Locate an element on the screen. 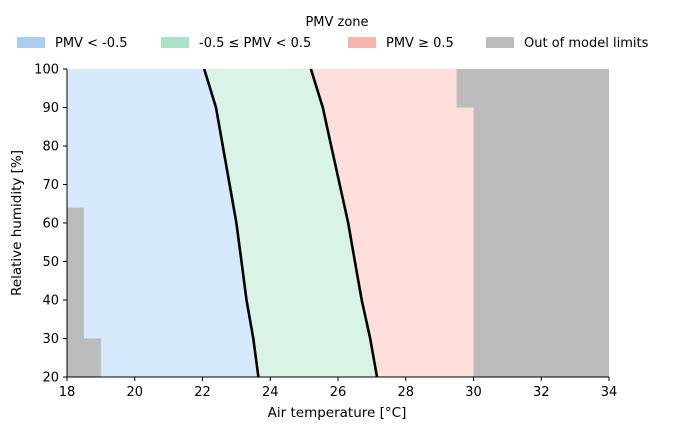 The width and height of the screenshot is (673, 435). x-axis-label: Air temperature [°C] is located at coordinates (337, 413).